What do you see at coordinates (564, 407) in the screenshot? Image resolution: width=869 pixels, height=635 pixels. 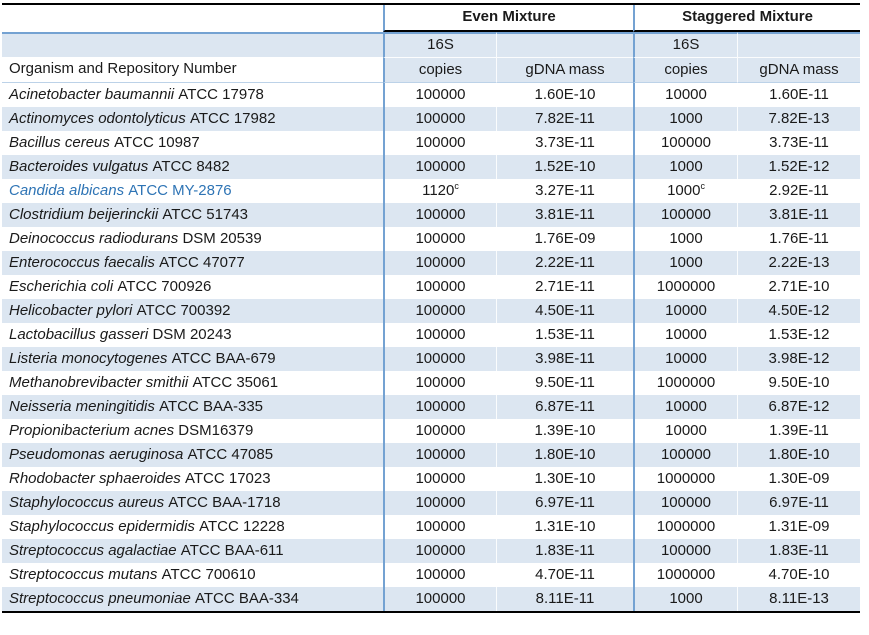 I see `even-gdna-mass-cell: 6.87E-11` at bounding box center [564, 407].